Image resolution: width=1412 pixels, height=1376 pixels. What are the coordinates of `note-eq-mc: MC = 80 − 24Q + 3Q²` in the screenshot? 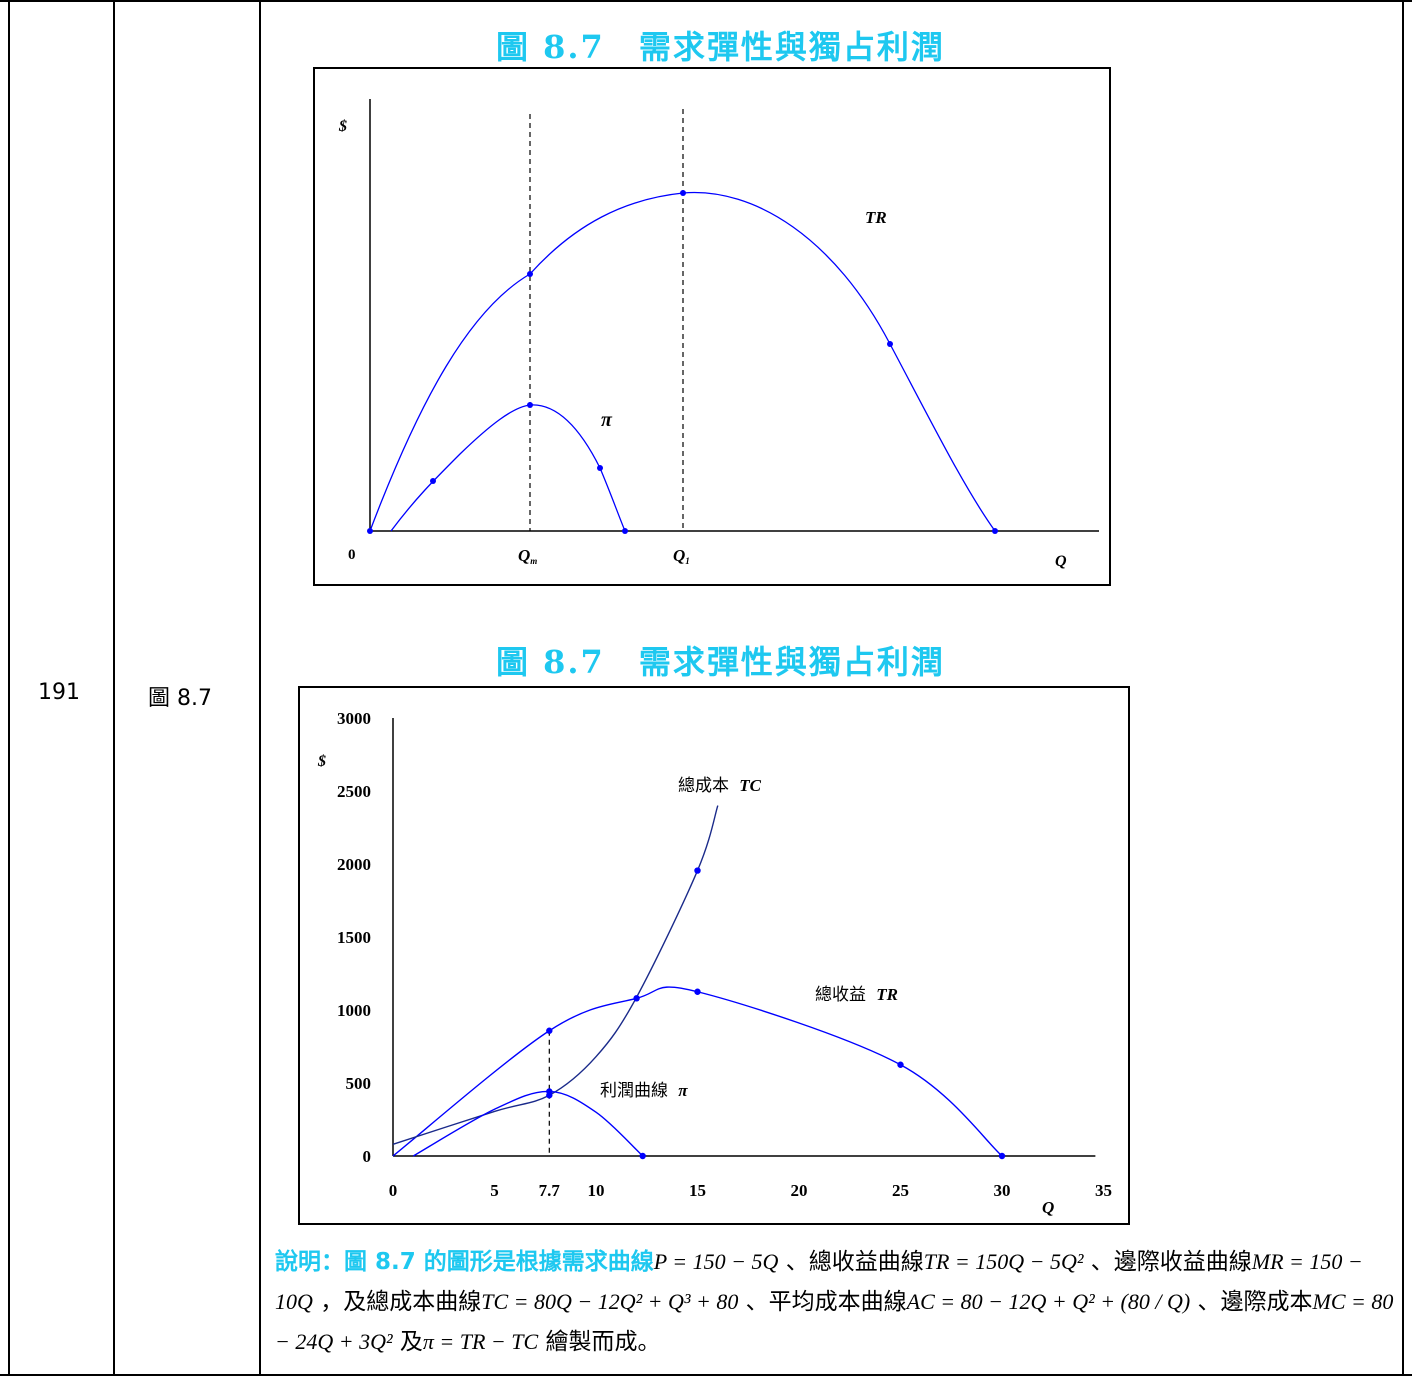 It's located at (834, 1321).